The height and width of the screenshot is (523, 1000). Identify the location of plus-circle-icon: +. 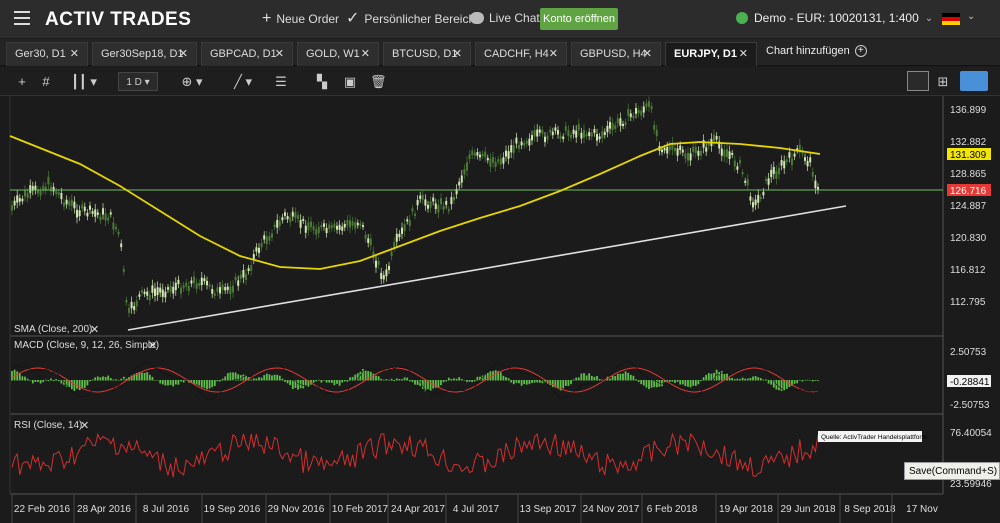
(860, 51).